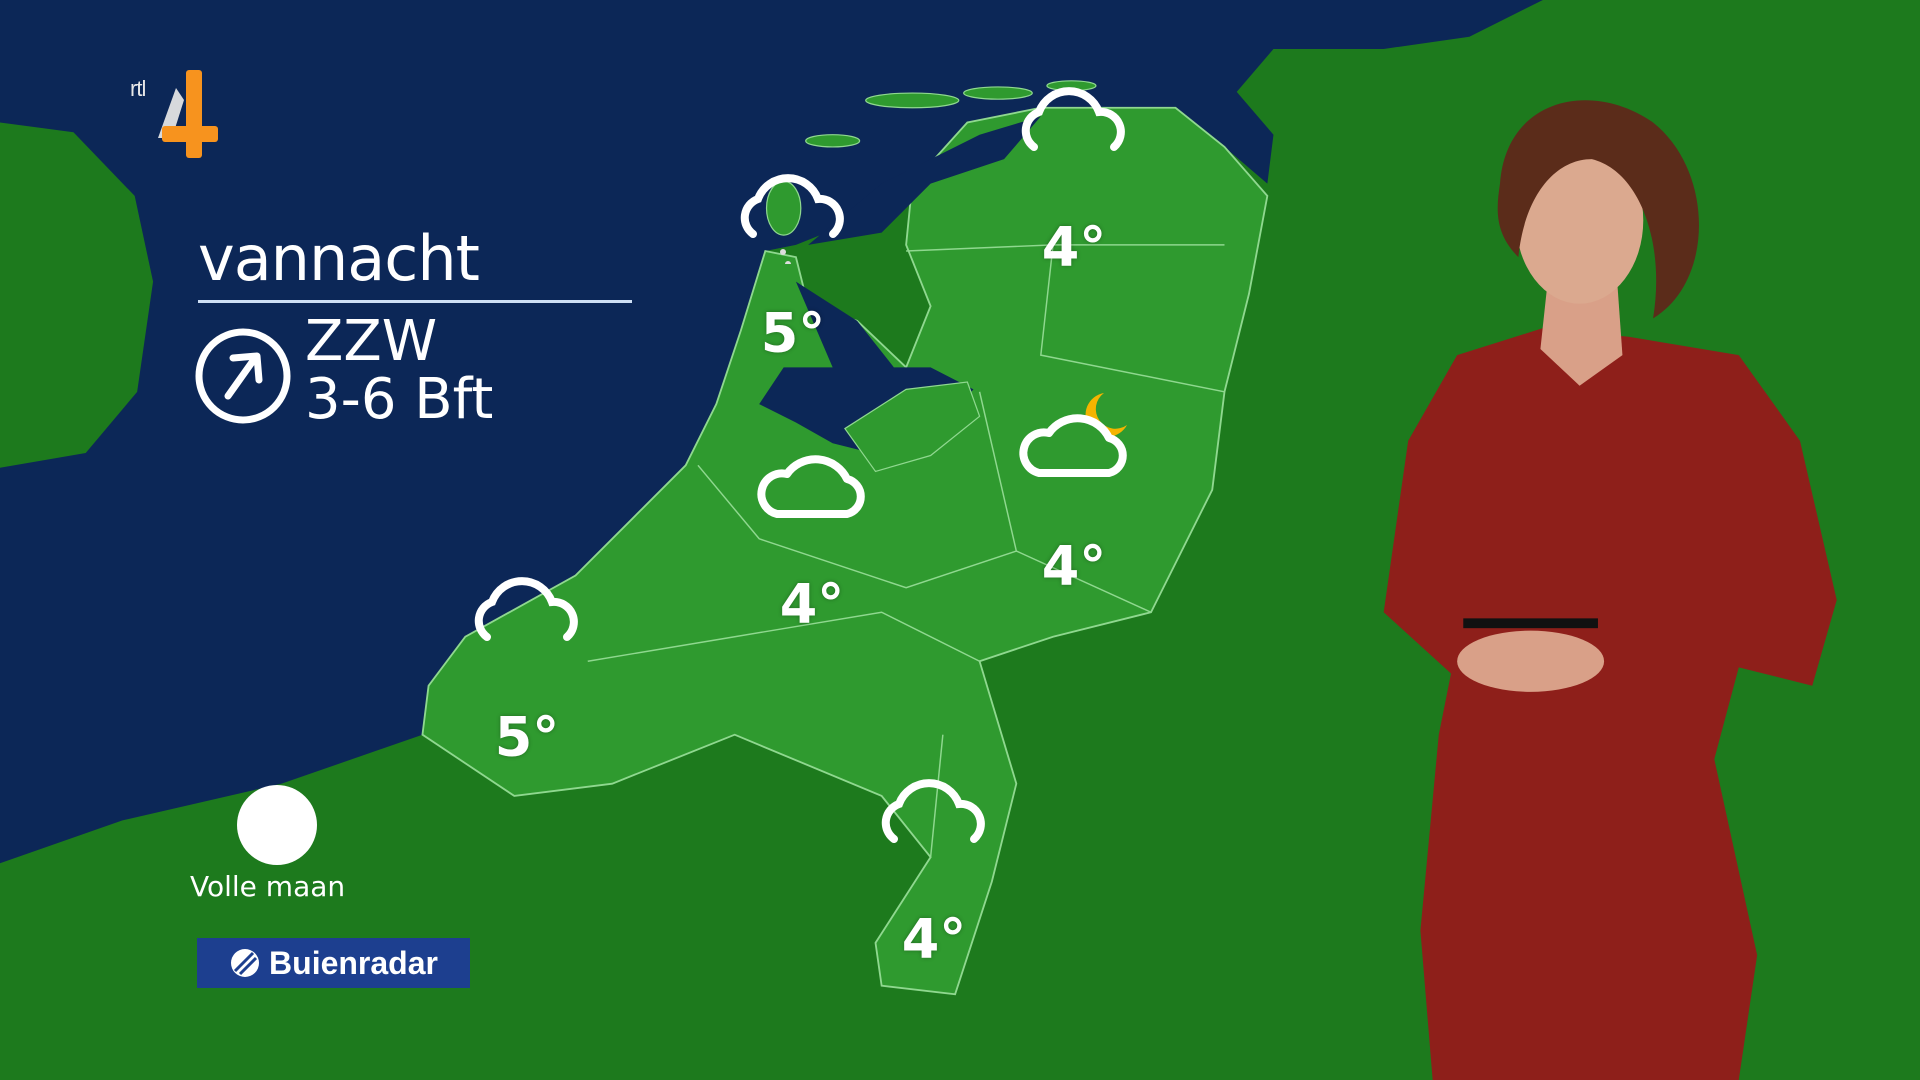 The image size is (1920, 1080). I want to click on buienradar-logo: Buienradar, so click(333, 963).